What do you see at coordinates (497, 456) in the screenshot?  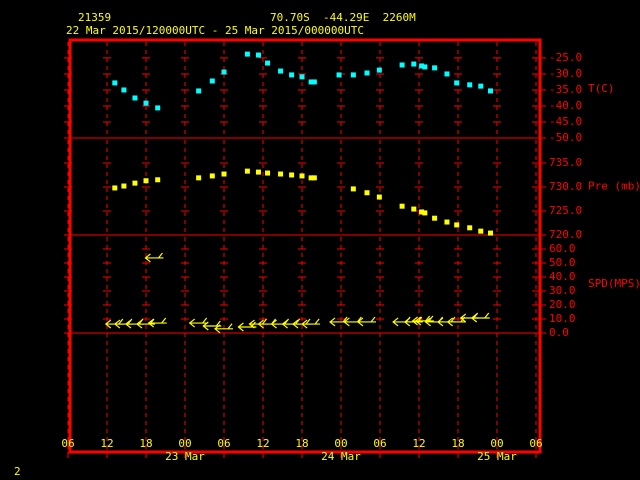 I see `x-date-label: 25 Mar` at bounding box center [497, 456].